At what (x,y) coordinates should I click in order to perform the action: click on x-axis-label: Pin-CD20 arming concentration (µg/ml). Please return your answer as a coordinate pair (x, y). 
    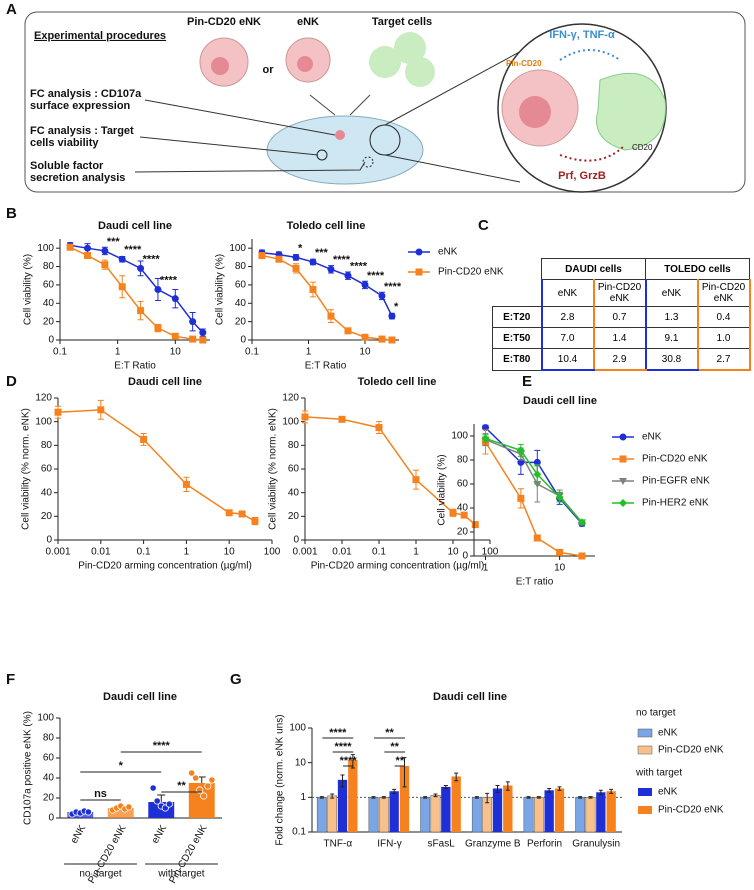
    Looking at the image, I should click on (165, 566).